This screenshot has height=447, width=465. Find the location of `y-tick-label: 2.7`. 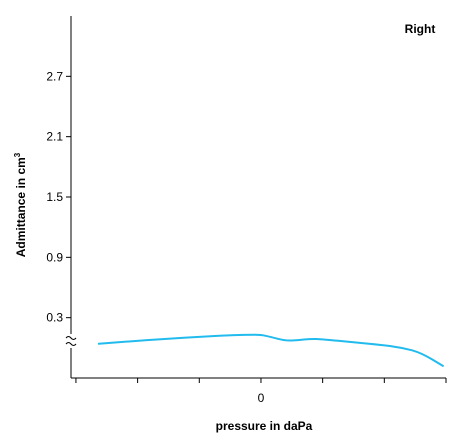

y-tick-label: 2.7 is located at coordinates (54, 76).